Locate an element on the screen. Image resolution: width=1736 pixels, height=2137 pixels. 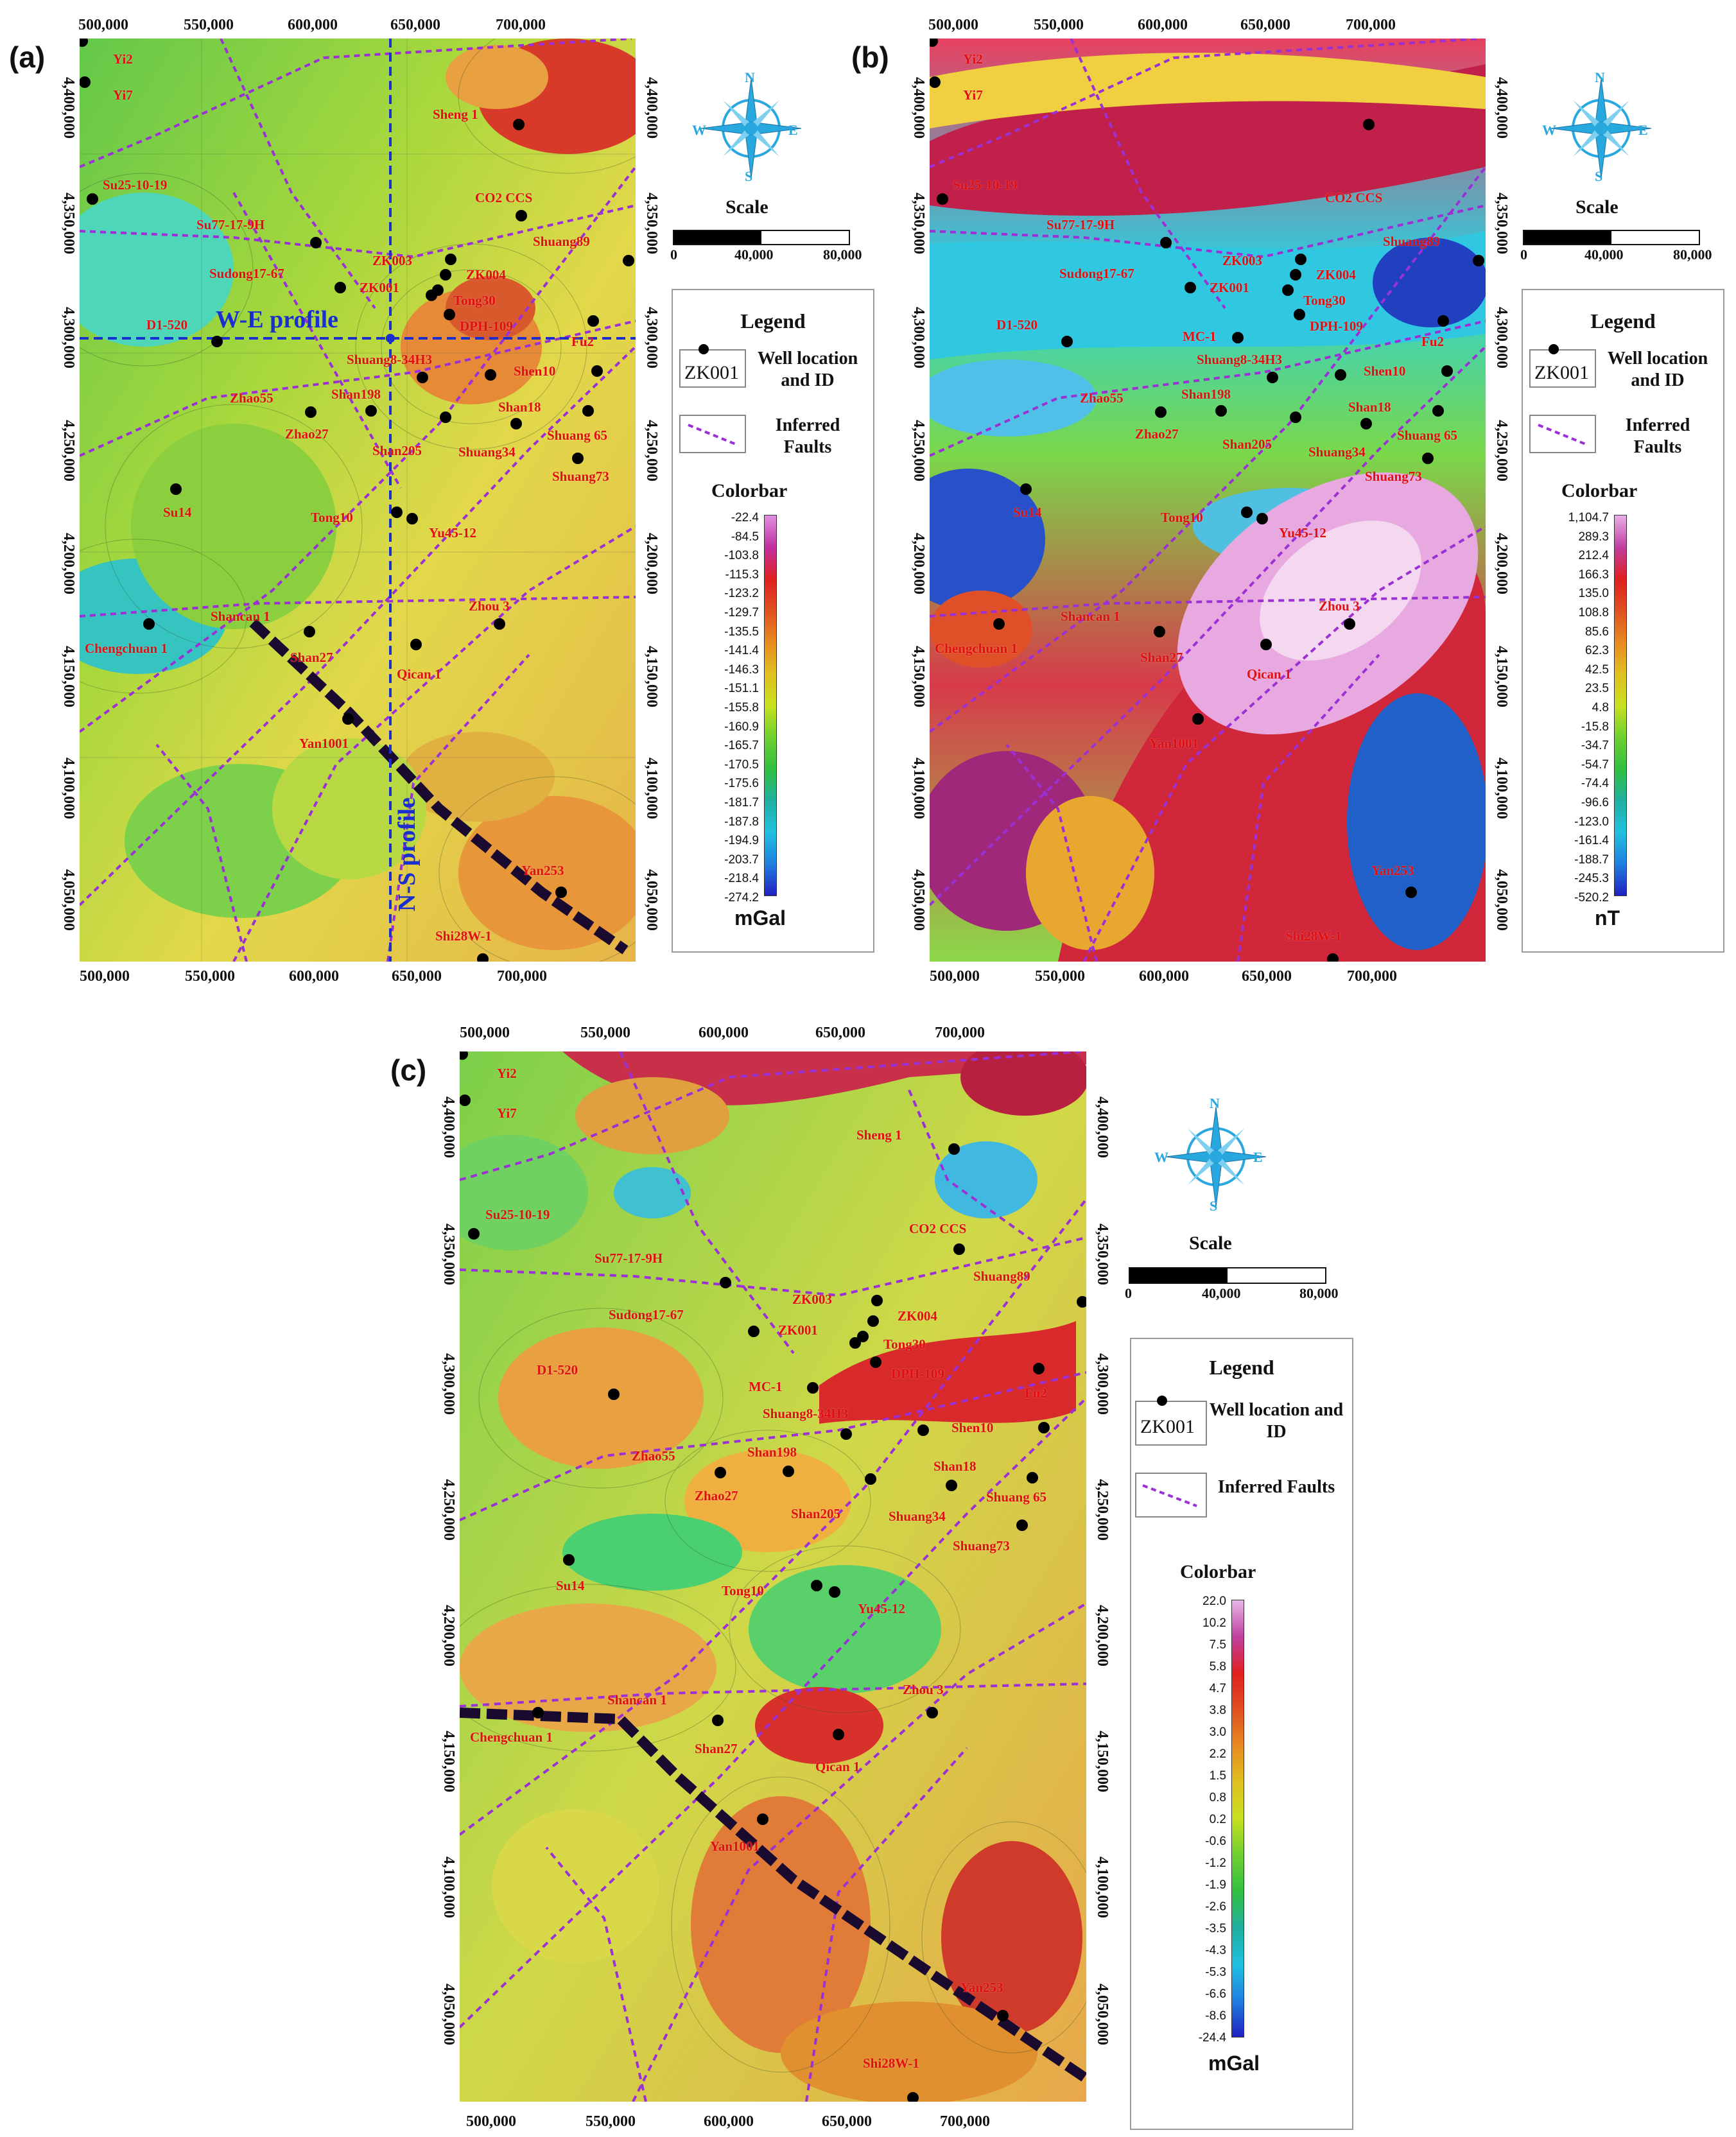
legend-fault-text: Inferred Faults is located at coordinates (807, 436).